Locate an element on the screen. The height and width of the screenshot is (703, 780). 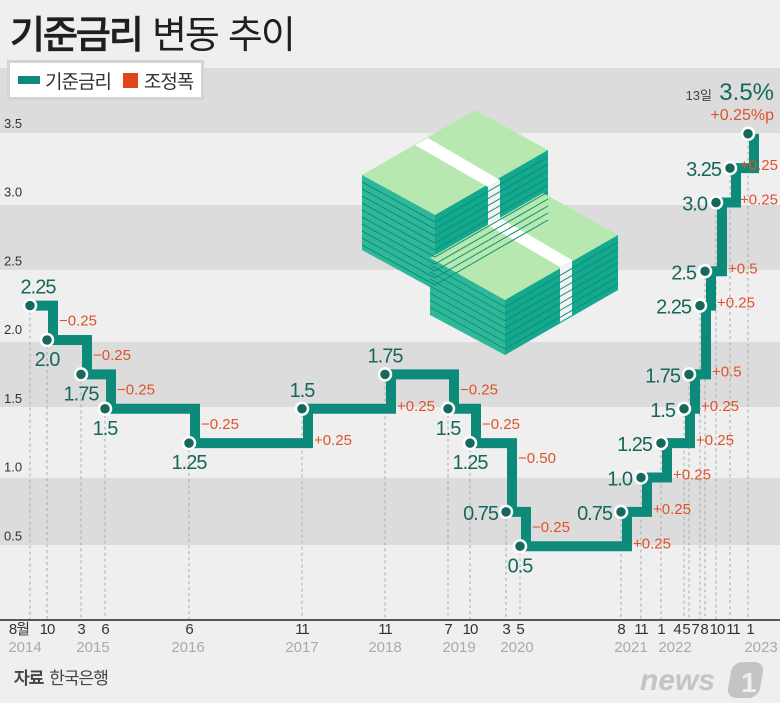
change-label: −0.50 is located at coordinates (537, 458).